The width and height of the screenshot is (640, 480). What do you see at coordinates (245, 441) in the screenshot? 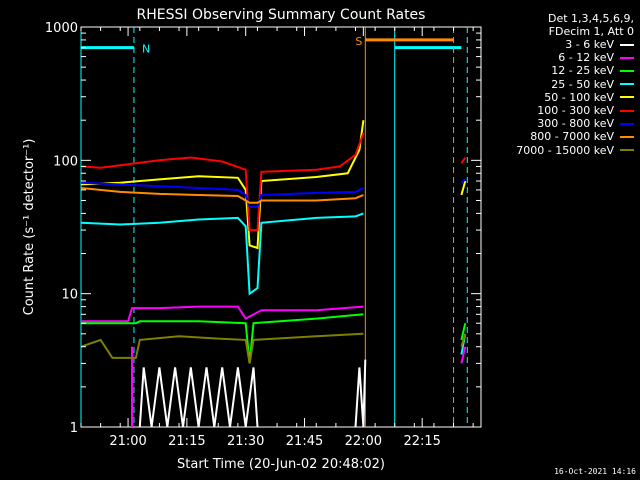
I see `x-tick-label: 21:30` at bounding box center [245, 441].